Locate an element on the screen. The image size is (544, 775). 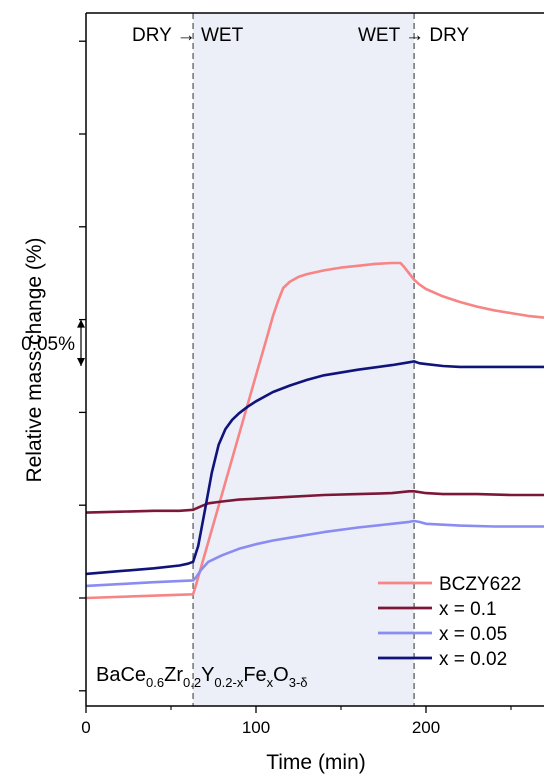
y-axis-ticks is located at coordinates (82, 366).